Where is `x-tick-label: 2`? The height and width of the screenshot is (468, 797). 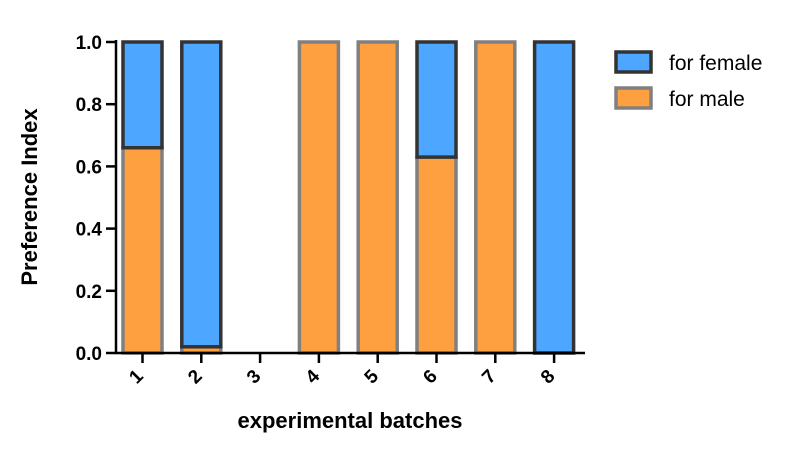
x-tick-label: 2 is located at coordinates (195, 377).